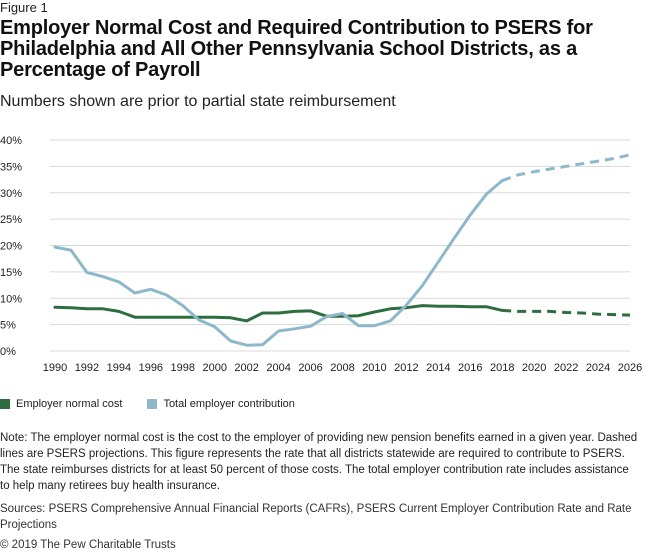 This screenshot has width=650, height=554. What do you see at coordinates (152, 404) in the screenshot?
I see `legend-swatch-total-contribution` at bounding box center [152, 404].